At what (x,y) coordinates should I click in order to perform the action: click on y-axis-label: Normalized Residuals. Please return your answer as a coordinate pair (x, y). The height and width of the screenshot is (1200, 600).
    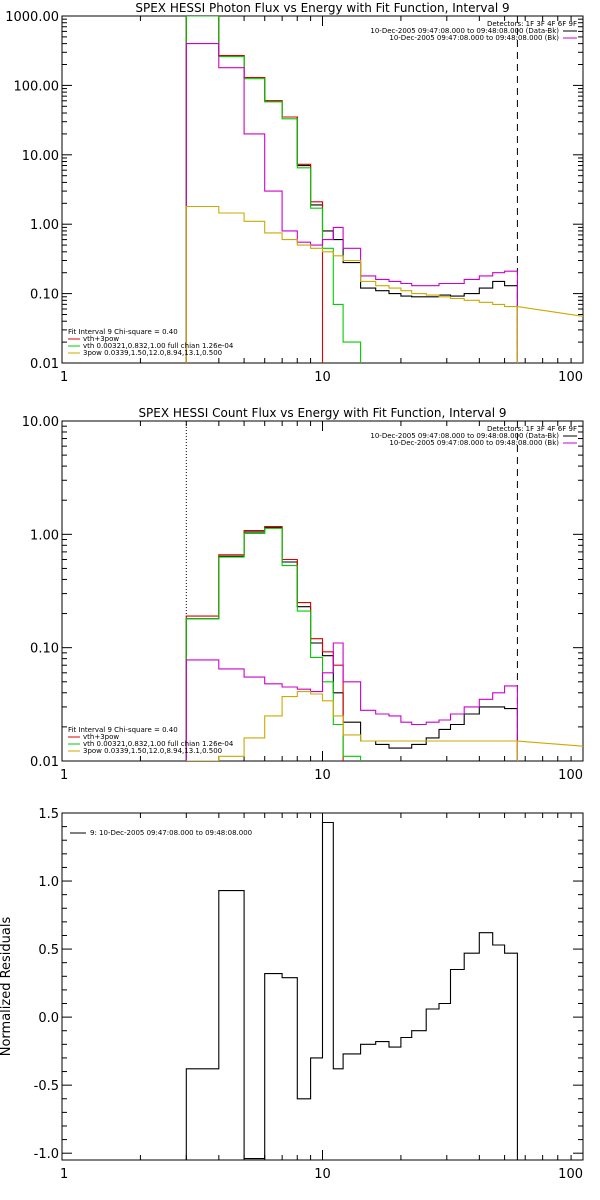
    Looking at the image, I should click on (7, 987).